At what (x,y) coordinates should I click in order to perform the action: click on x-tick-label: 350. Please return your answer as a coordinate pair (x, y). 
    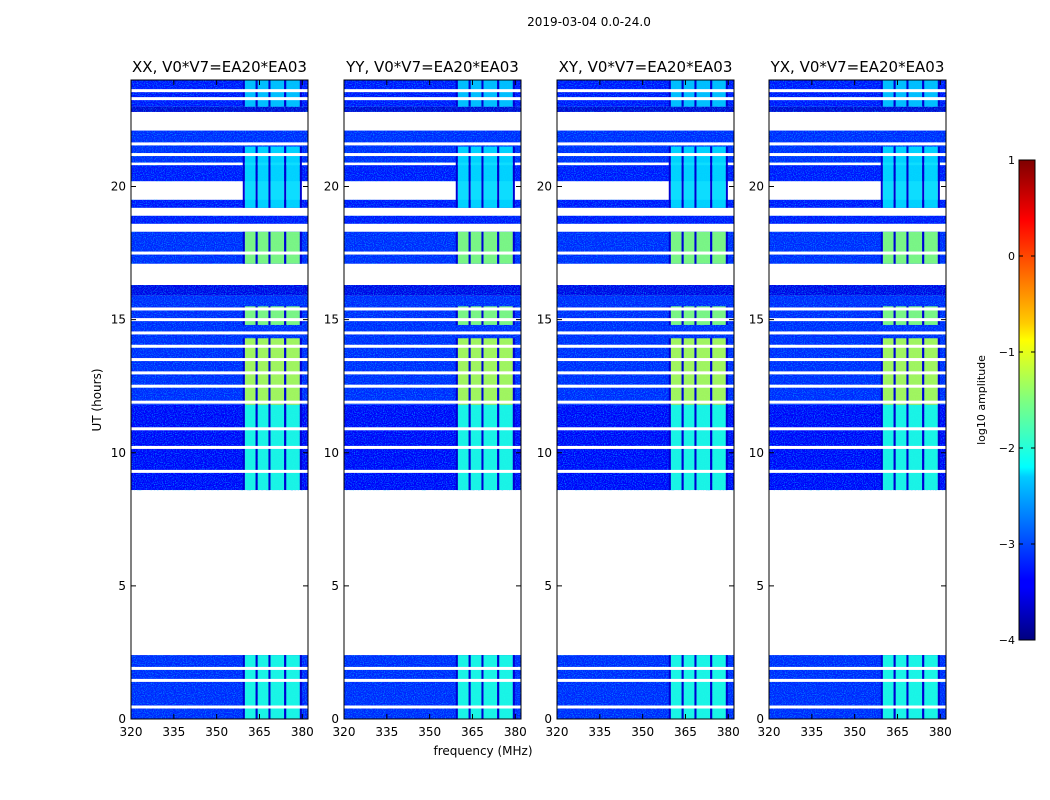
    Looking at the image, I should click on (429, 732).